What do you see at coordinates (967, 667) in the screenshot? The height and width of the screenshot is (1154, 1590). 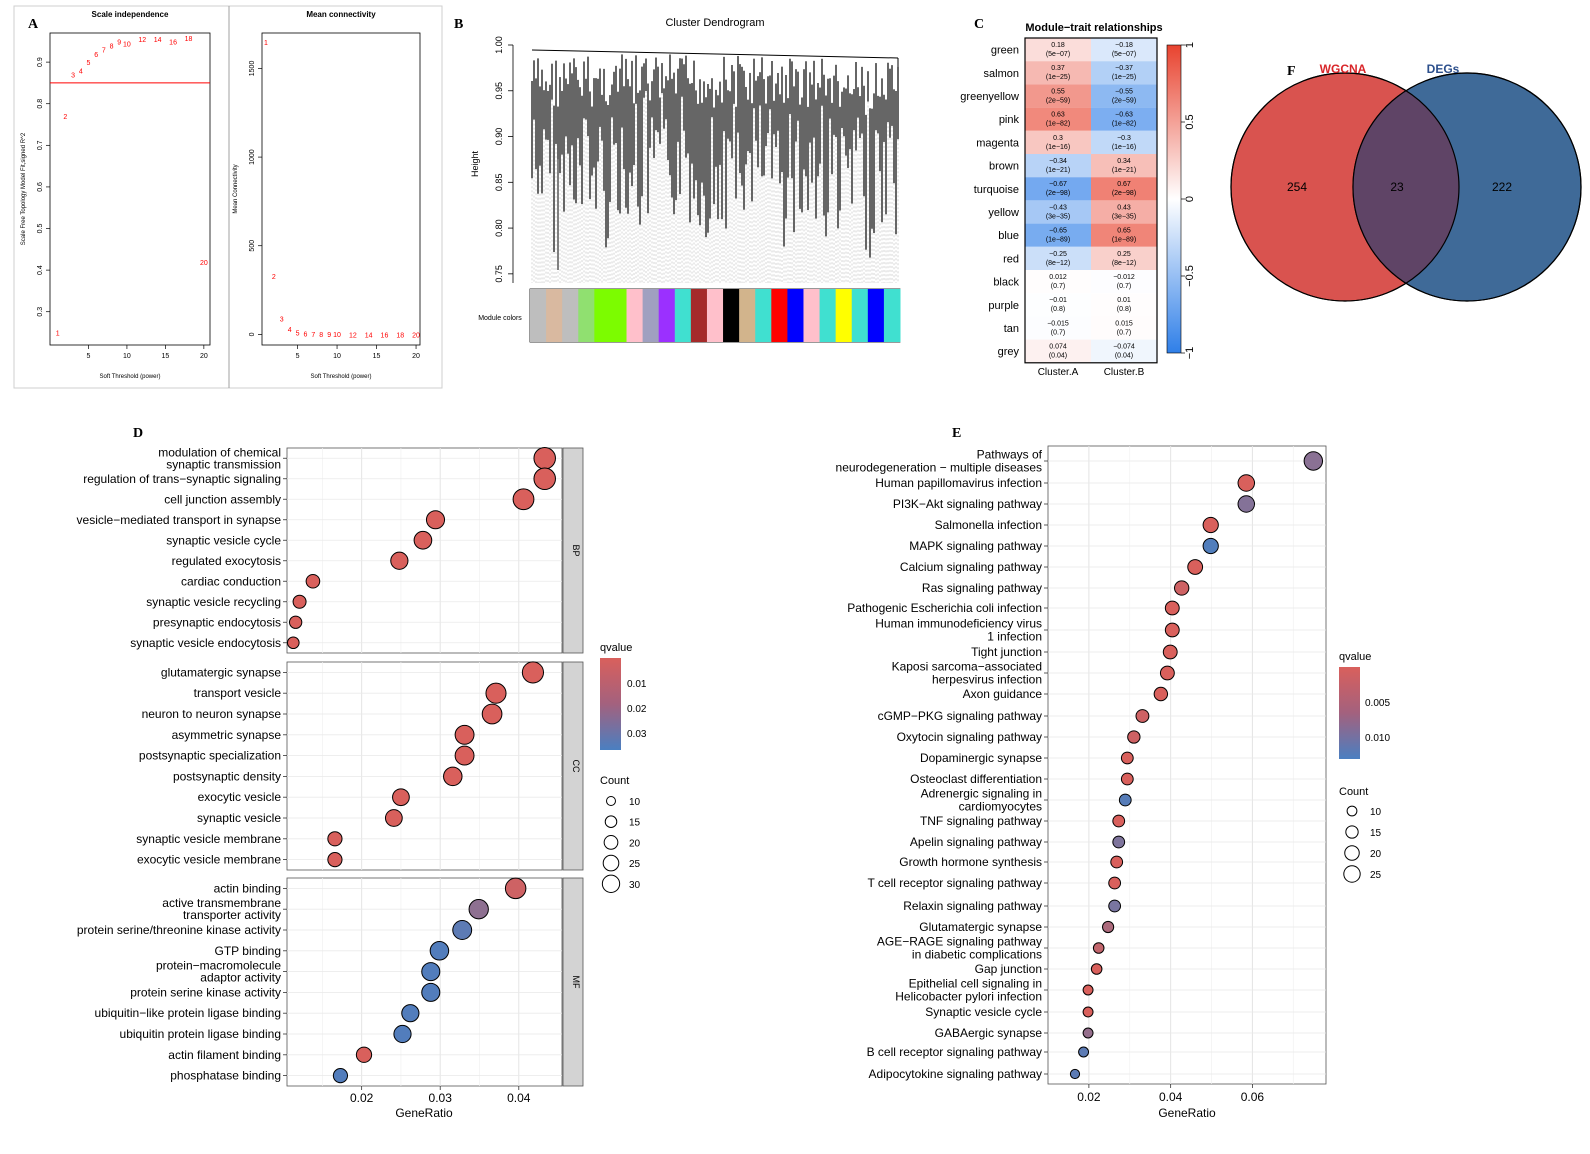 I see `term-label: Kaposi sarcoma−associated` at bounding box center [967, 667].